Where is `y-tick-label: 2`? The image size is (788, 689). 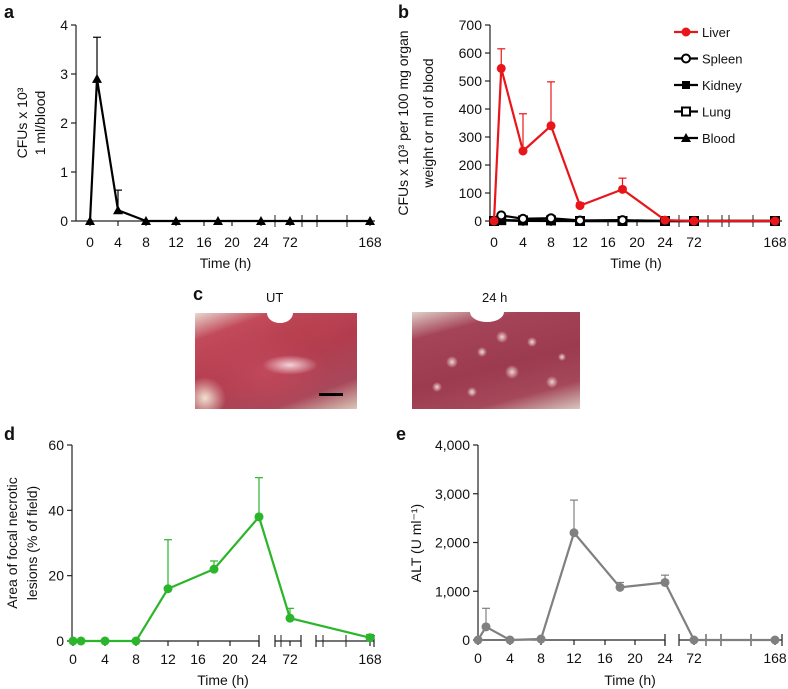
y-tick-label: 2 is located at coordinates (64, 123).